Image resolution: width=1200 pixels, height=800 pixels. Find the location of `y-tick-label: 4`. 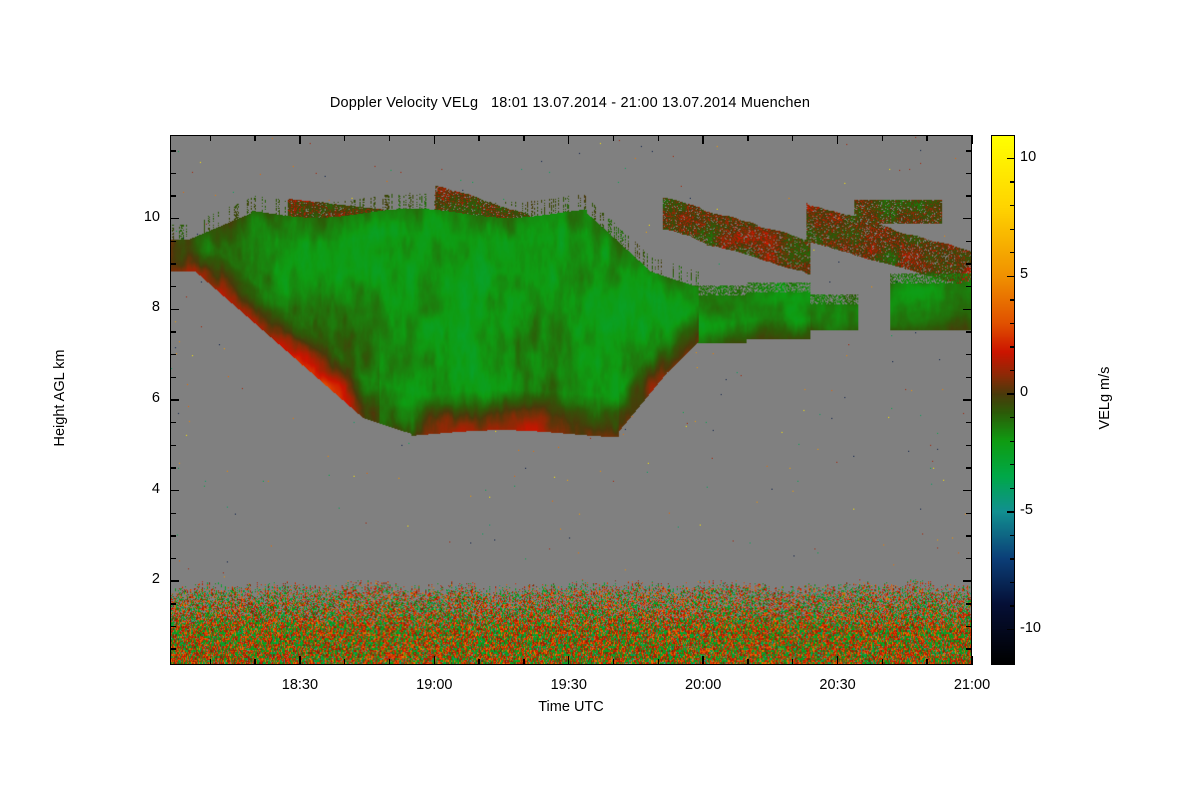

y-tick-label: 4 is located at coordinates (155, 488).